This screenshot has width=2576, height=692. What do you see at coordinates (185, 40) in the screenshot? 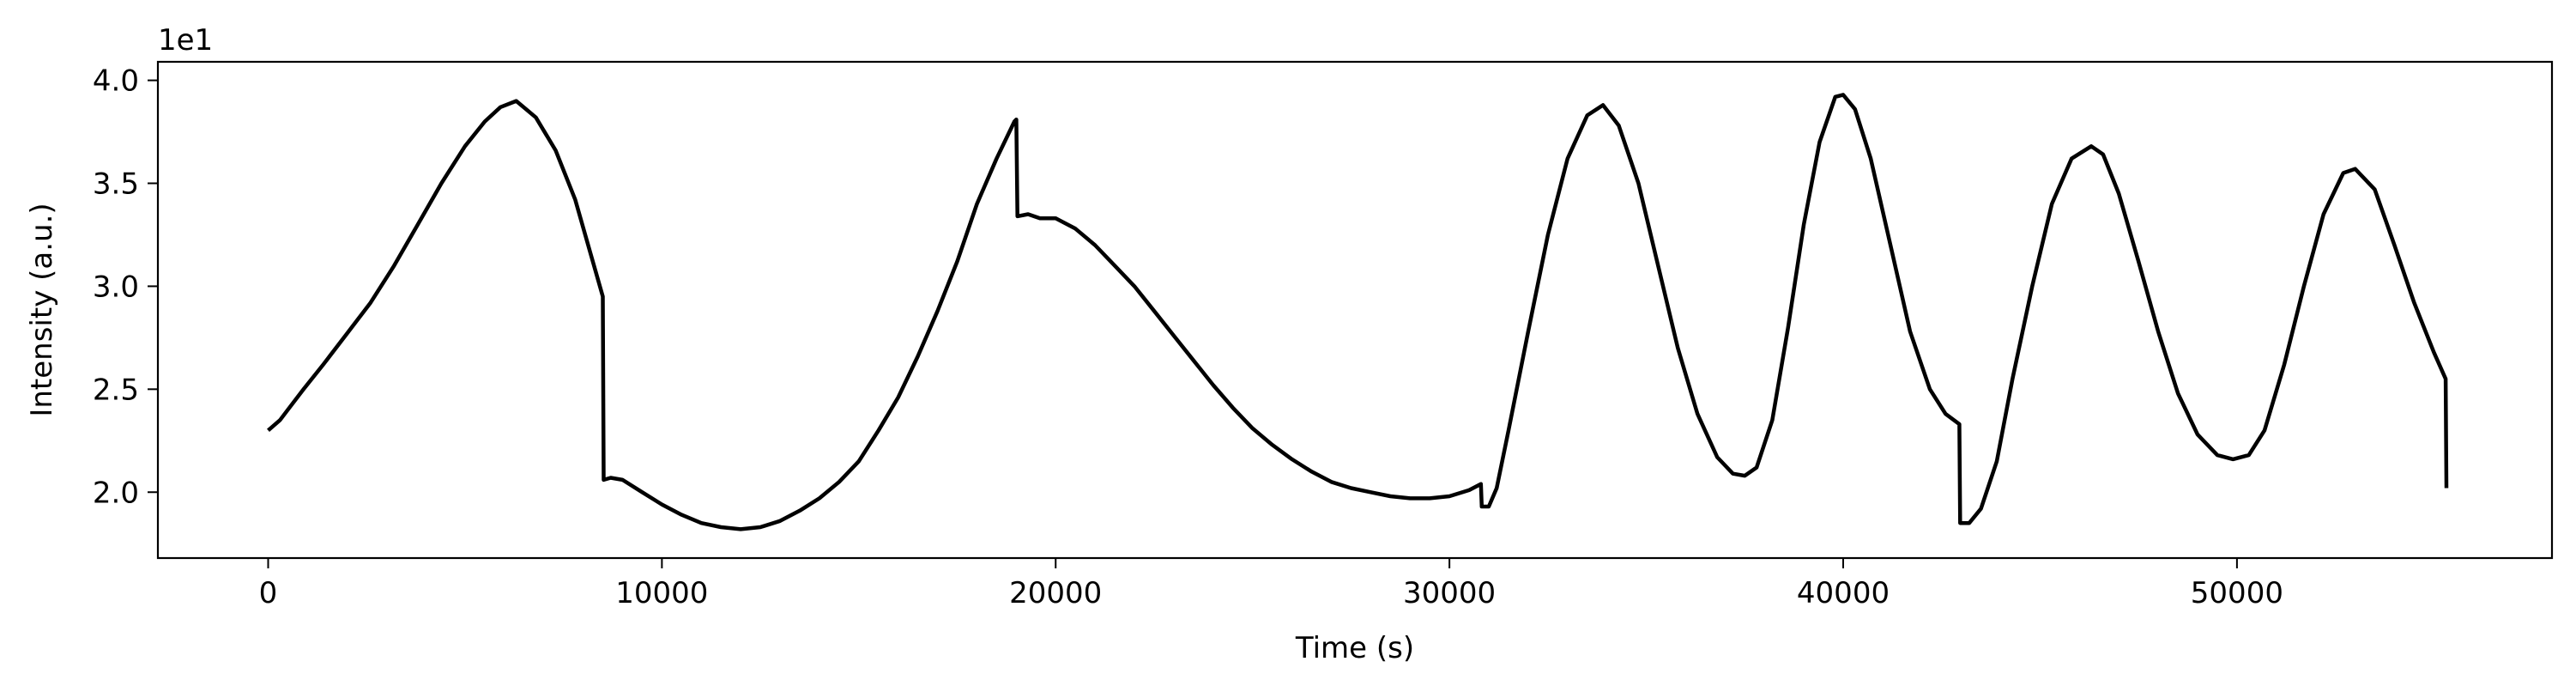
I see `y-scale-label: 1e1` at bounding box center [185, 40].